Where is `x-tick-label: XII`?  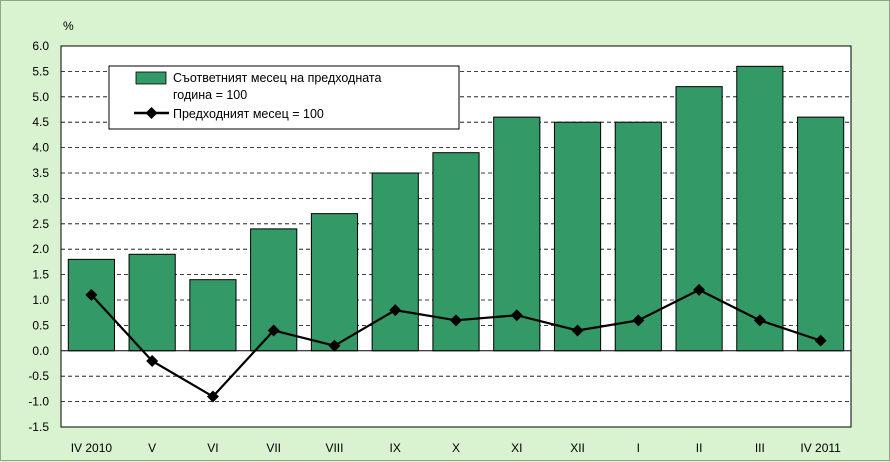 x-tick-label: XII is located at coordinates (577, 448).